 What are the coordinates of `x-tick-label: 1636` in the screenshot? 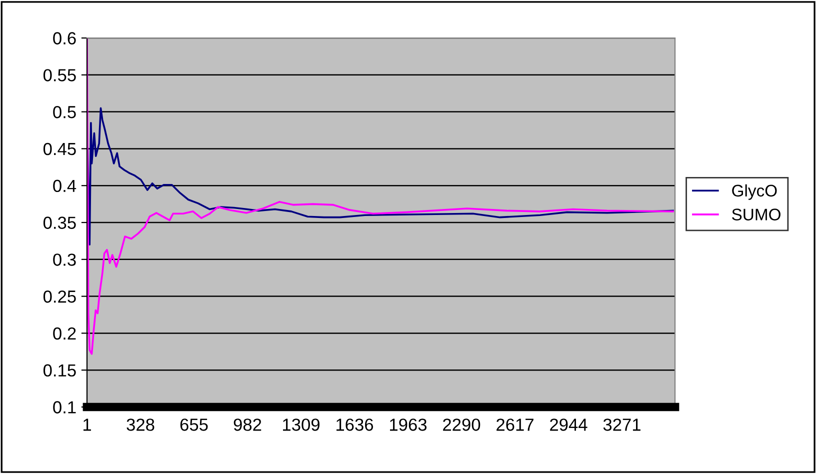 It's located at (355, 424).